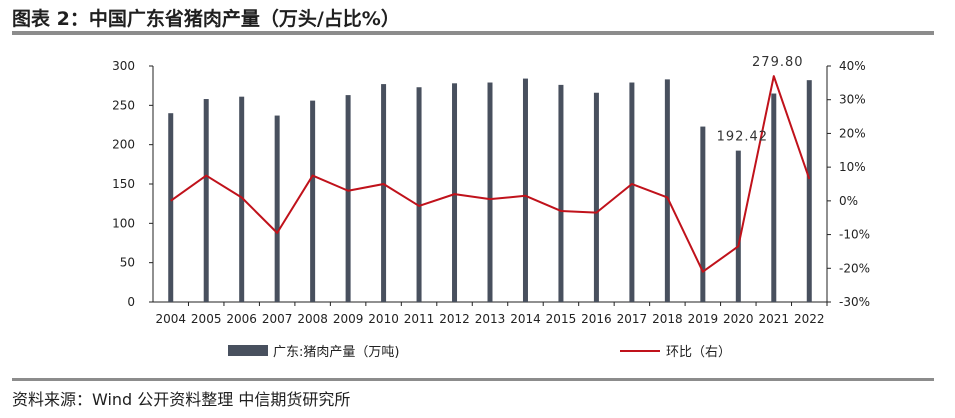 The height and width of the screenshot is (418, 955). What do you see at coordinates (242, 199) in the screenshot?
I see `bar-2006` at bounding box center [242, 199].